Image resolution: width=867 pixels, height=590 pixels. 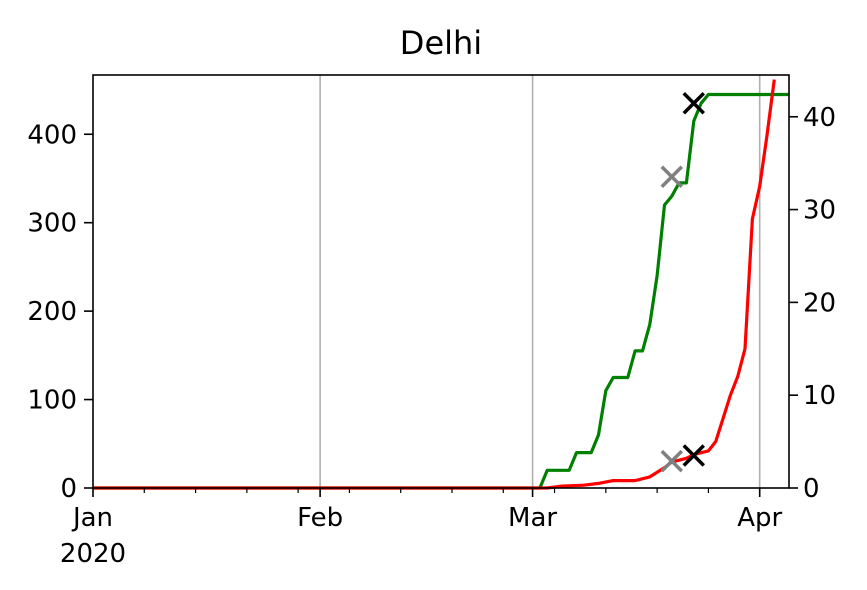 What do you see at coordinates (811, 489) in the screenshot?
I see `y-right-tick-label: 0` at bounding box center [811, 489].